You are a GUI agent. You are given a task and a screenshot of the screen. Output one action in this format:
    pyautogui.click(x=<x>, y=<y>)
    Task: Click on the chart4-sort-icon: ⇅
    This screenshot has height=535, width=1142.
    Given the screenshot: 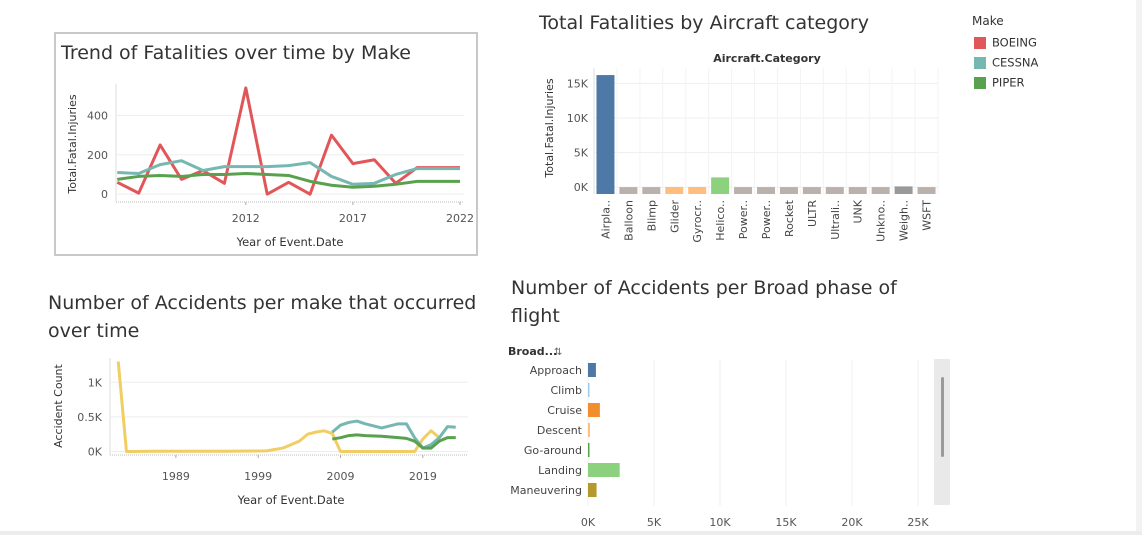 What is the action you would take?
    pyautogui.click(x=558, y=352)
    